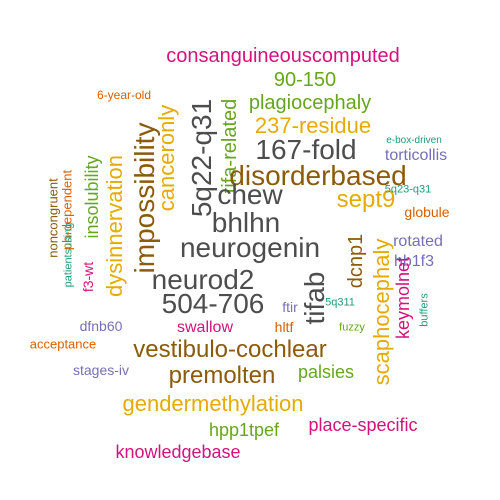 The image size is (500, 500). Describe the element at coordinates (222, 375) in the screenshot. I see `word-43: premolten` at that location.